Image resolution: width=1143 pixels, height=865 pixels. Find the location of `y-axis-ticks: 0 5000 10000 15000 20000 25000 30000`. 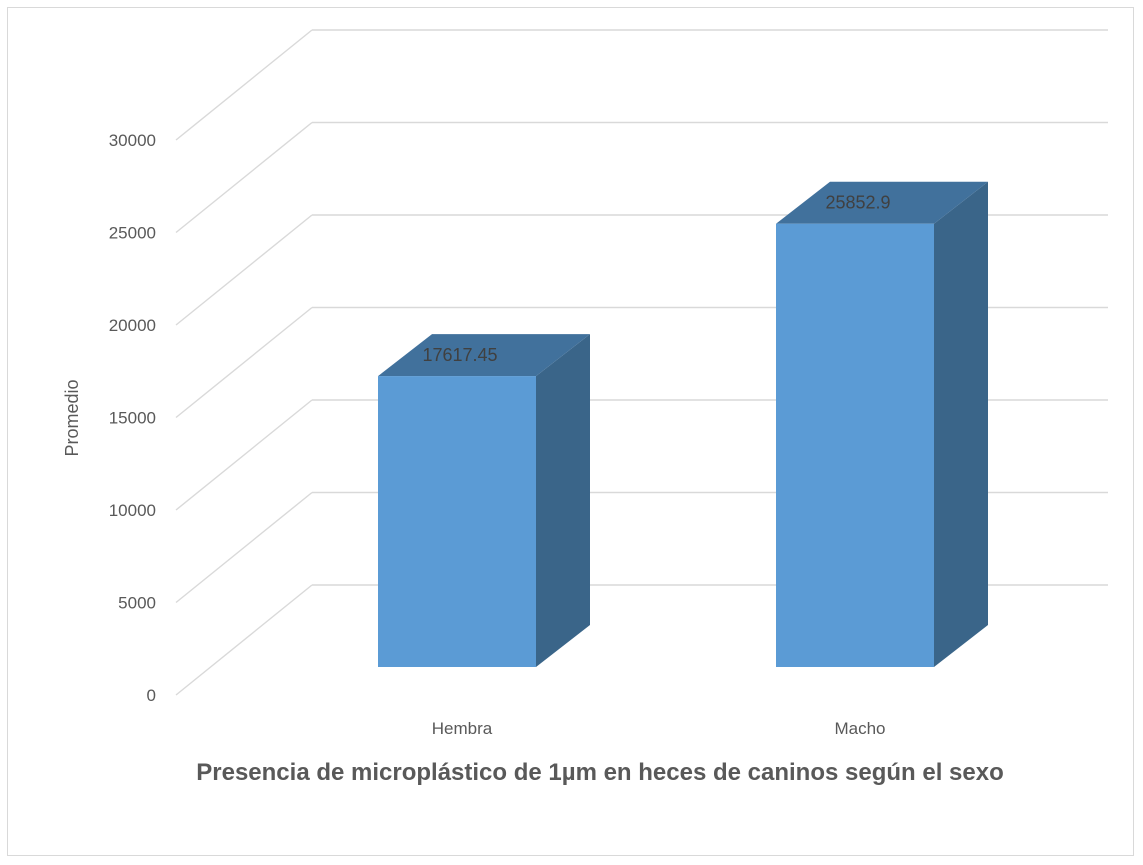

y-axis-ticks: 0 5000 10000 15000 20000 25000 30000 is located at coordinates (132, 418).